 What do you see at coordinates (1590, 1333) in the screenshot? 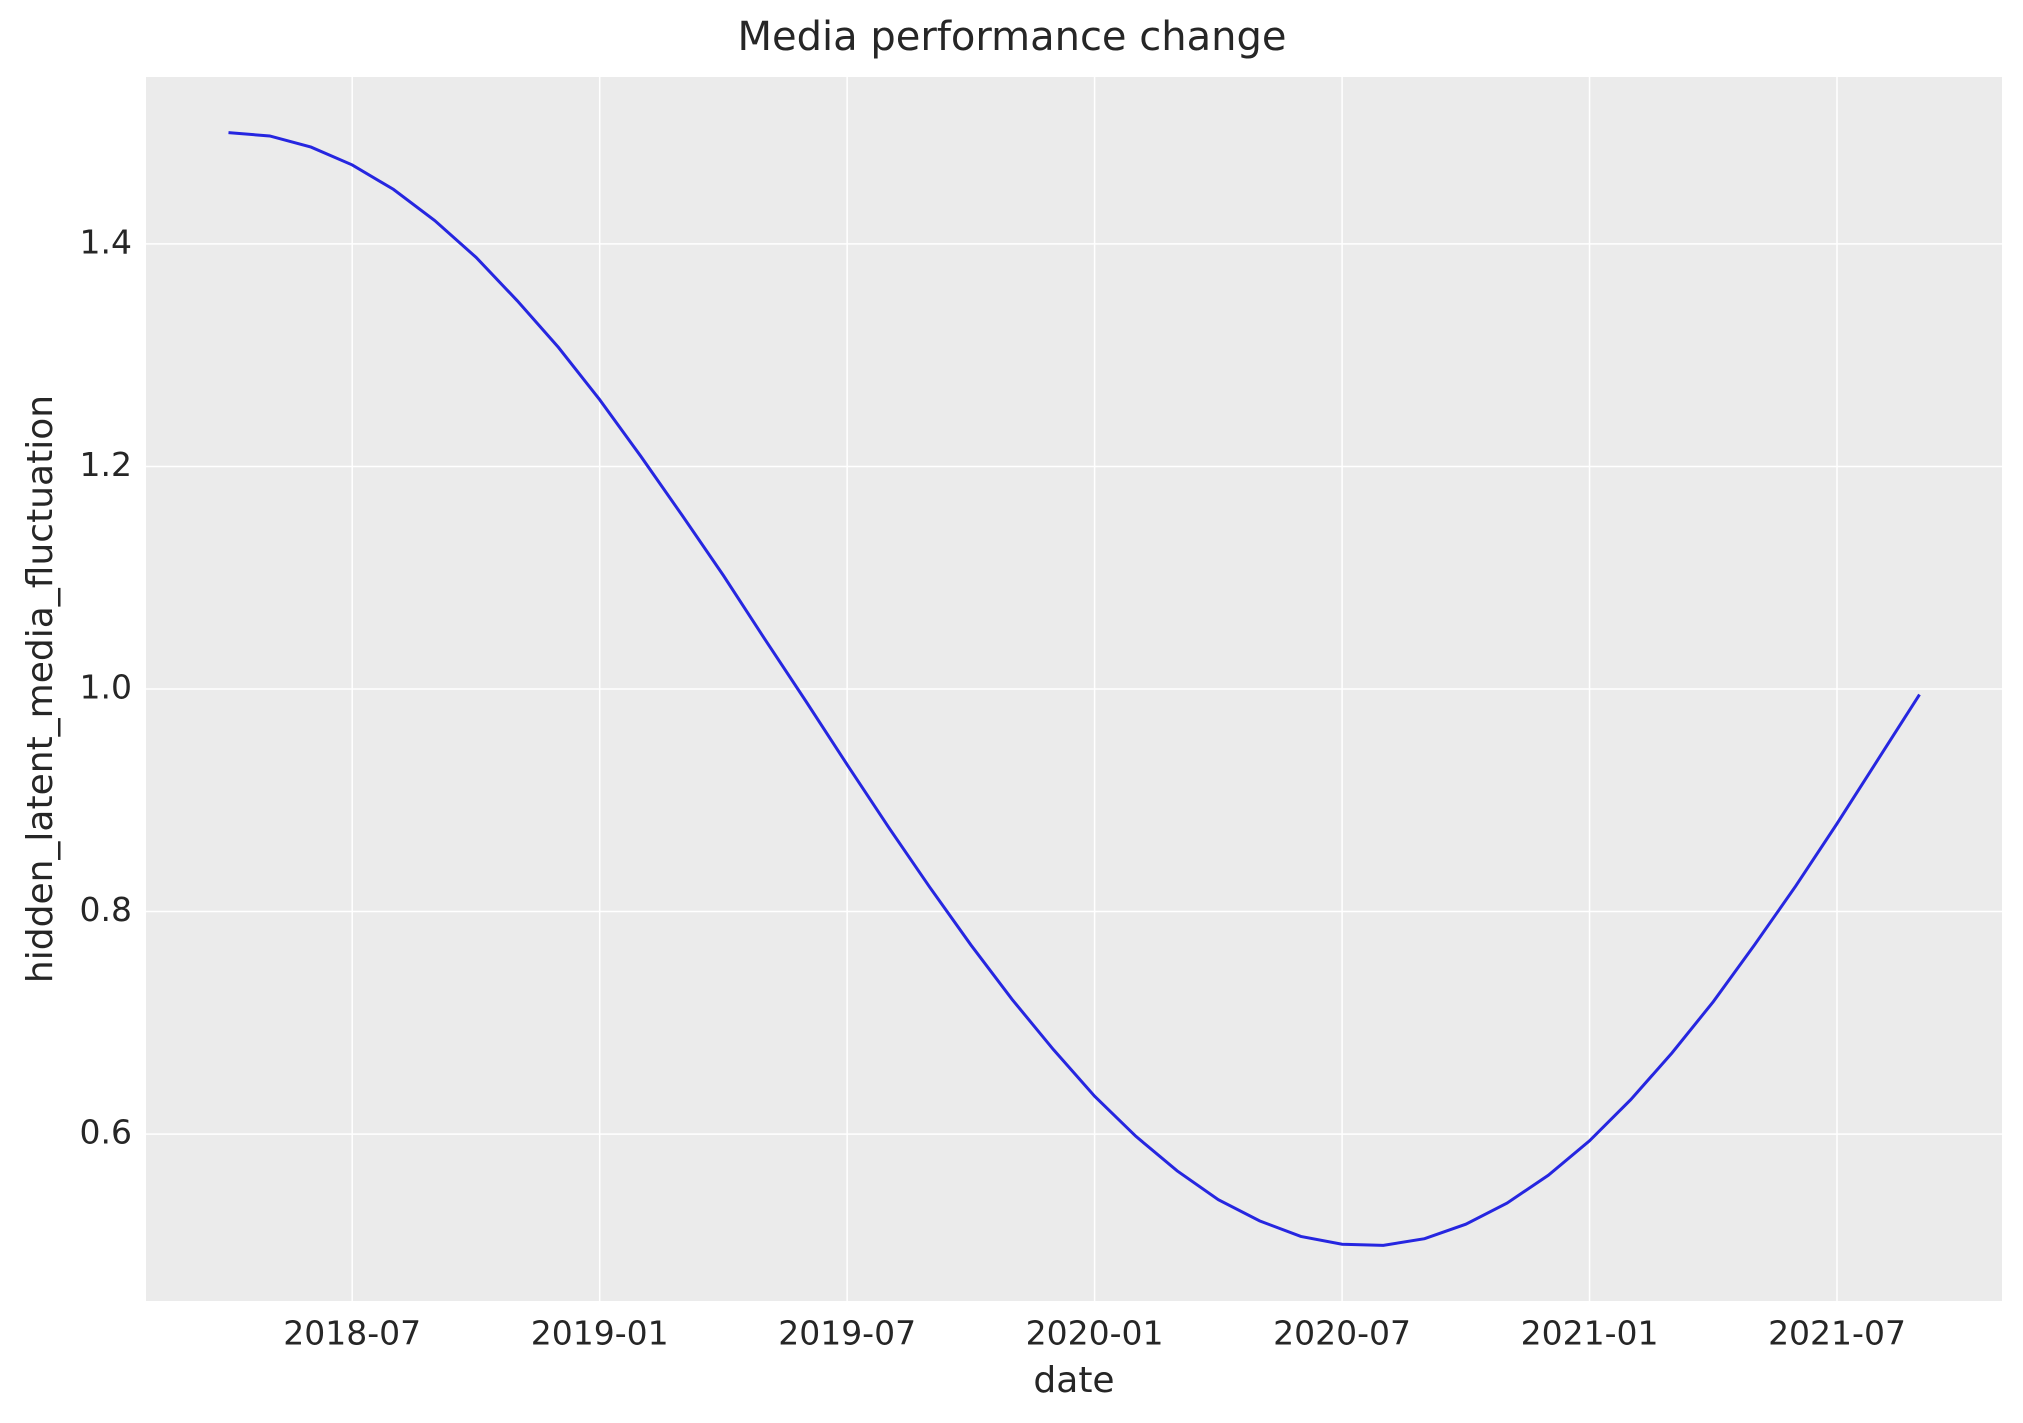
I see `x-tick-label: 2021-01` at bounding box center [1590, 1333].